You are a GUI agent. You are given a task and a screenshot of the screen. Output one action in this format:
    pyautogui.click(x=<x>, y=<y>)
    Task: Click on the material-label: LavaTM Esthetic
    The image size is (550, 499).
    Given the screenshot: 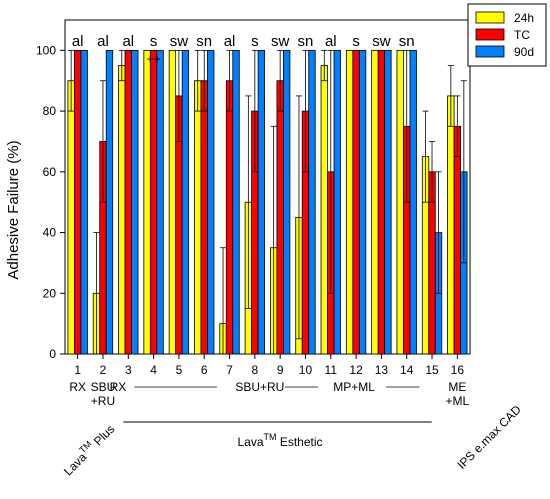 What is the action you would take?
    pyautogui.click(x=279, y=440)
    